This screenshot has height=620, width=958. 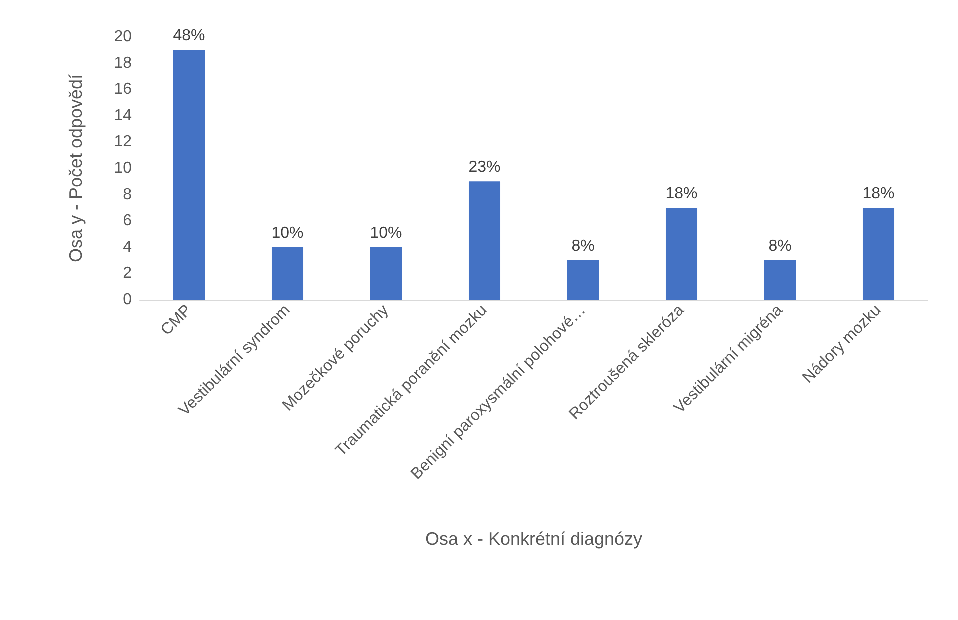 What do you see at coordinates (127, 273) in the screenshot?
I see `y-tick-label: 2` at bounding box center [127, 273].